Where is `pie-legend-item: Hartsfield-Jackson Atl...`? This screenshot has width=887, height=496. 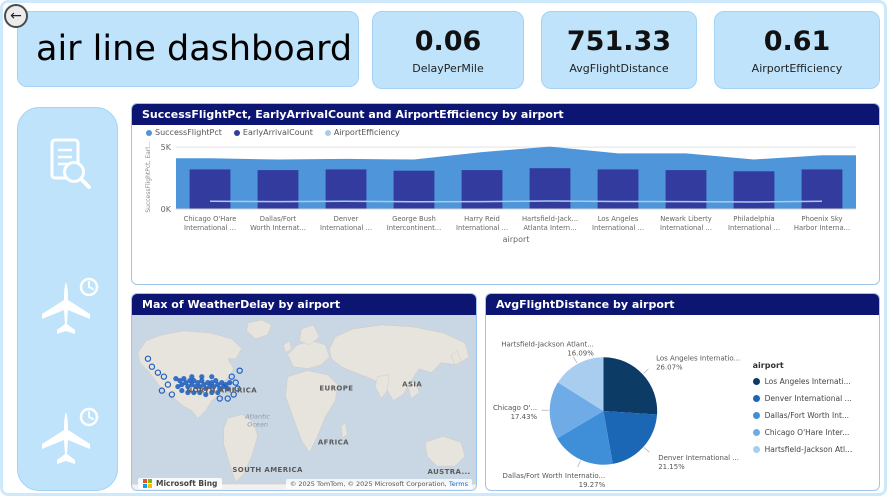 pie-legend-item: Hartsfield-Jackson Atl... is located at coordinates (815, 449).